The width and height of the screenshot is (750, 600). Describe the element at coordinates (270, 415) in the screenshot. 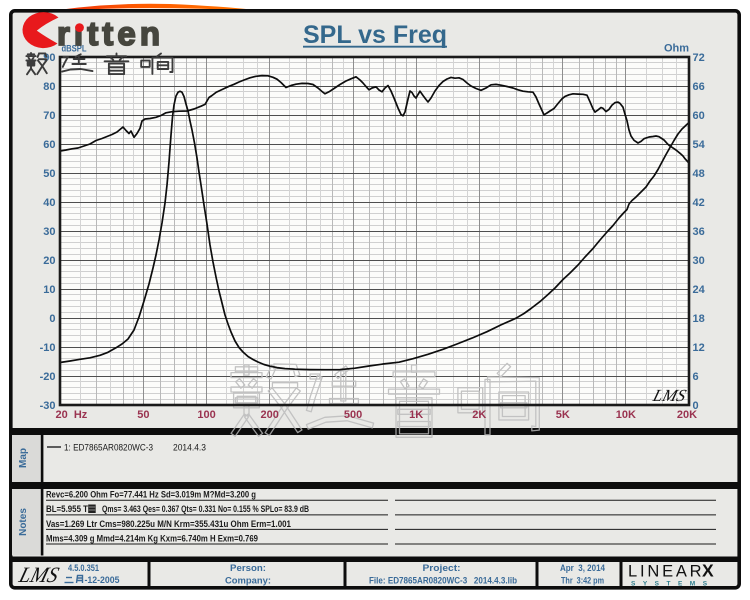

I see `svg-text: 200` at that location.